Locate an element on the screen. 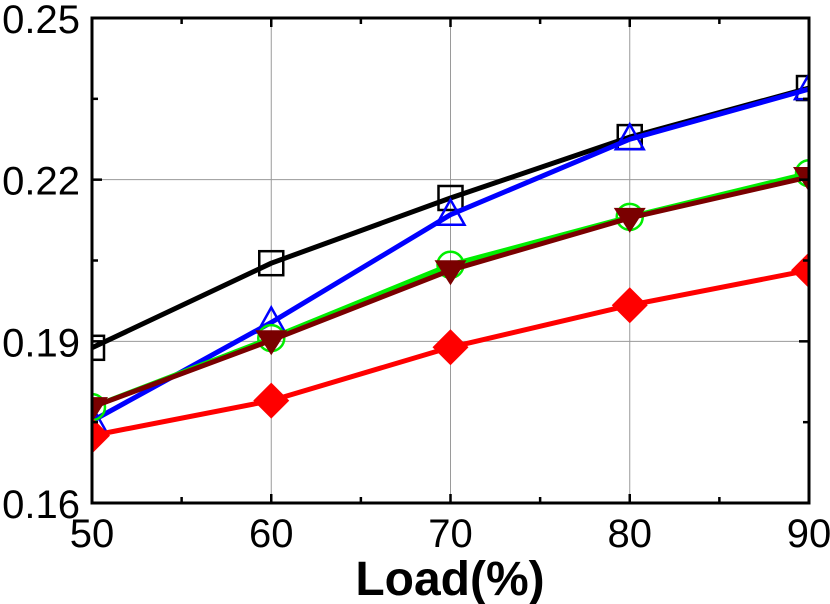  x-axis-tick-labels: 50 60 70 80 90 is located at coordinates (450, 534).